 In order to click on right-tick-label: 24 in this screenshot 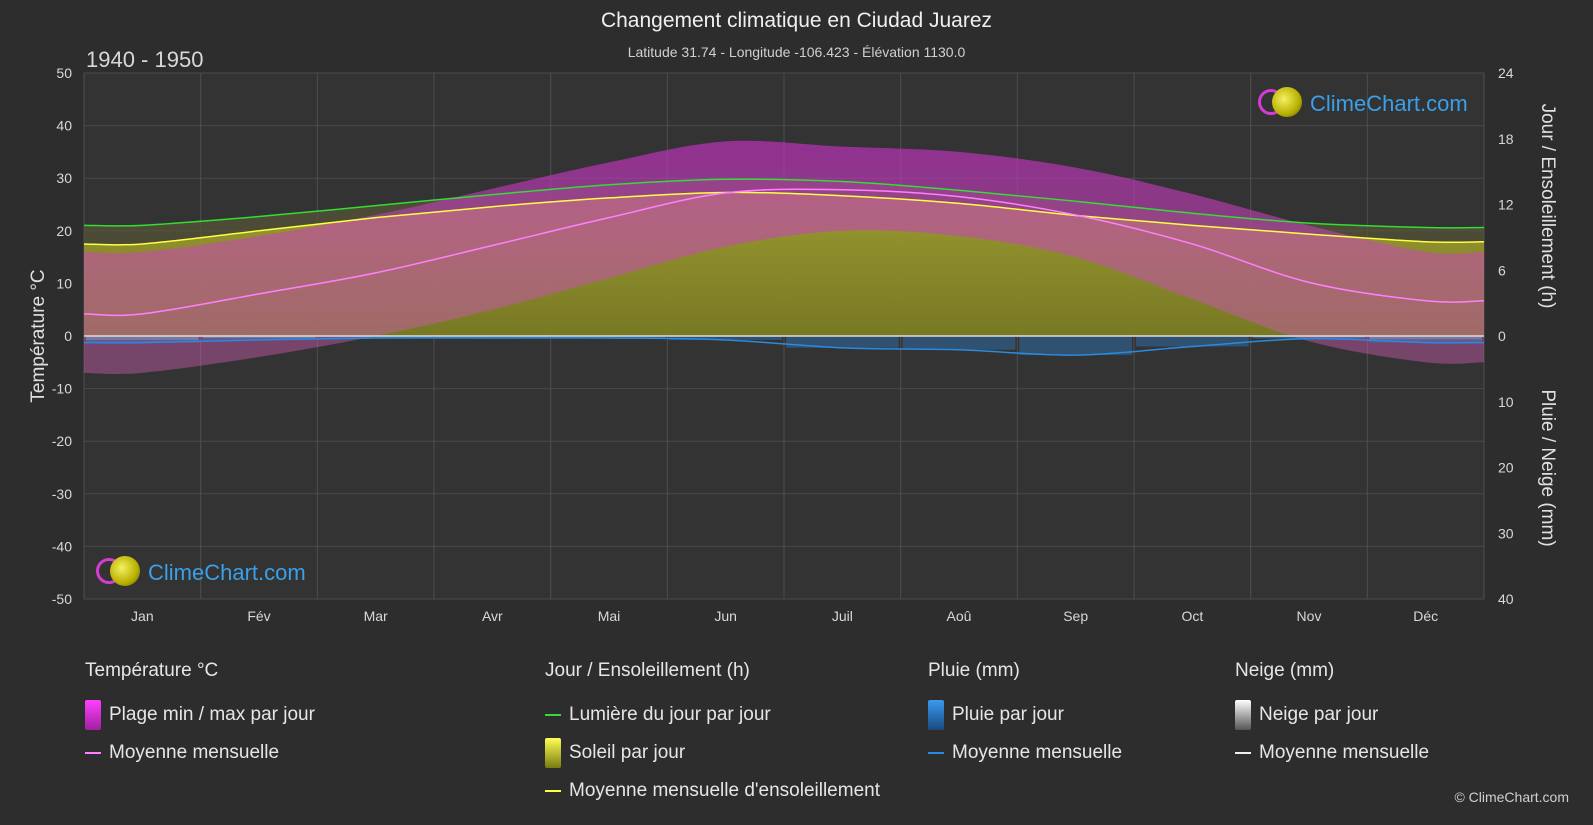, I will do `click(1506, 73)`.